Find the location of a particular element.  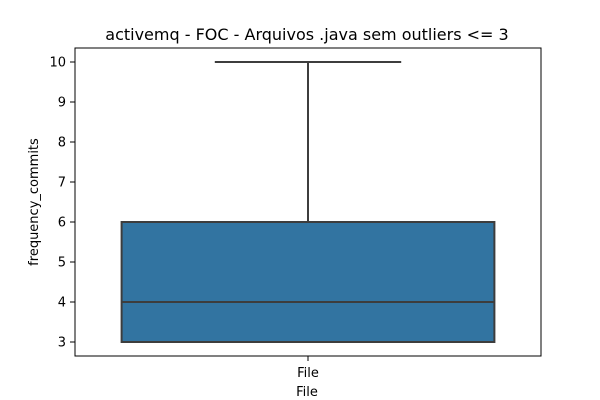

y-axis-label: frequency_commits is located at coordinates (34, 202).